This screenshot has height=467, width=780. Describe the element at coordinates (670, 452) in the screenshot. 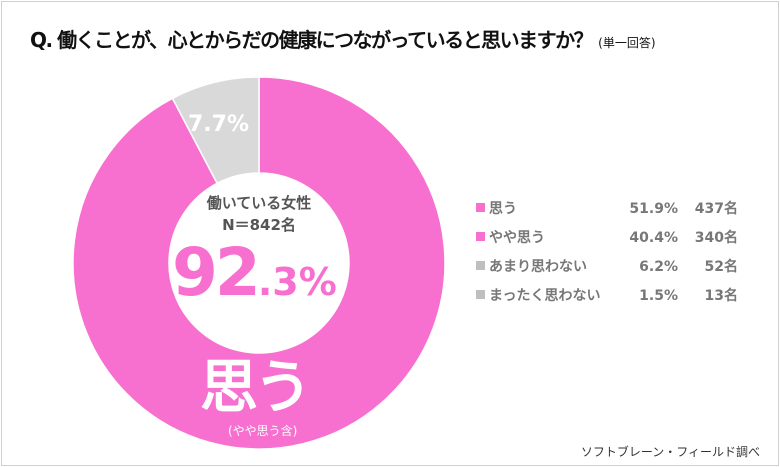

I see `source-note: ソフトブレーン・フィールド調べ` at that location.